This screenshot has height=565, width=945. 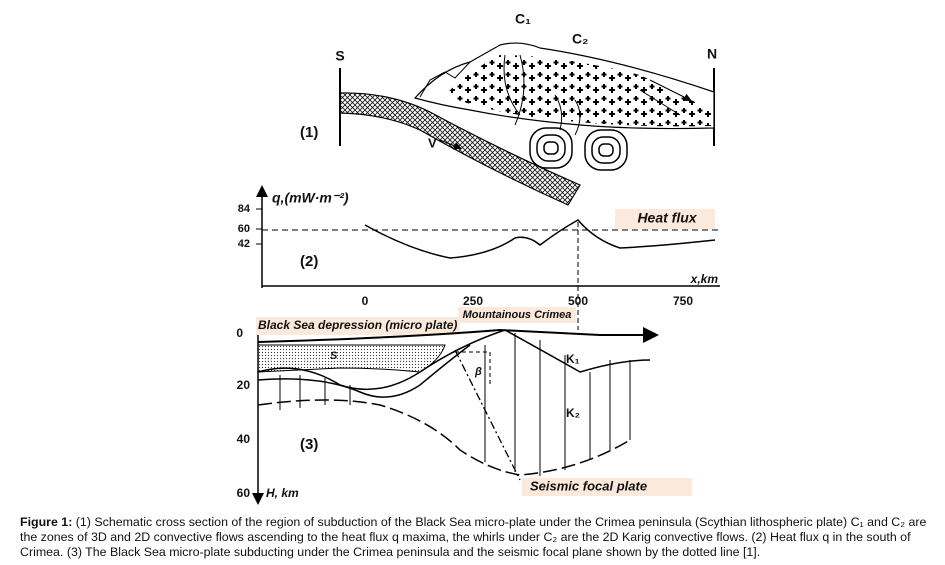 I want to click on region-label: Mountainous Crimea, so click(x=517, y=315).